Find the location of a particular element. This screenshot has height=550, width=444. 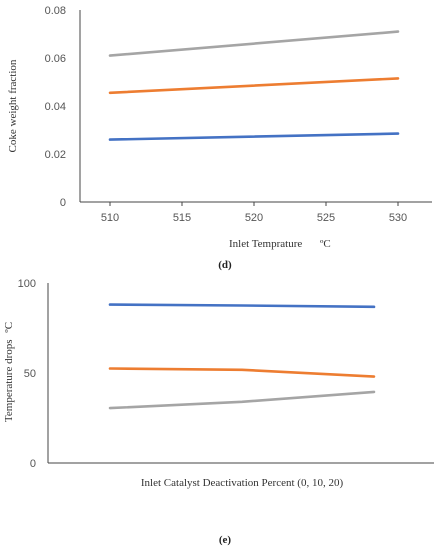

chart-d-y-tick-3: 0.06 is located at coordinates (55, 59).